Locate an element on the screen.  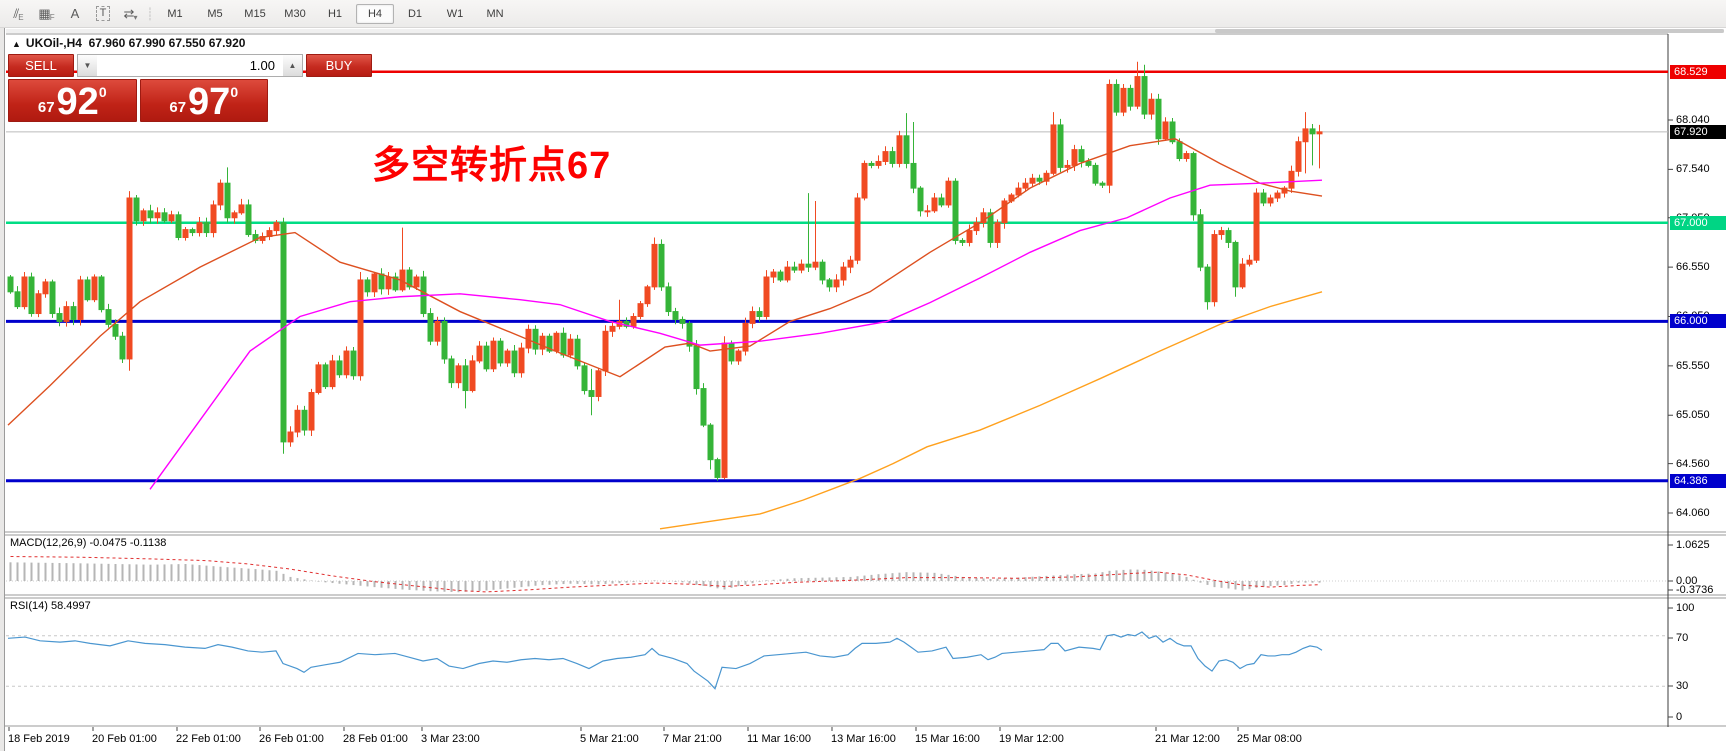
one-click-trade-panel: SELL ▼ ▲ BUY 67 92 0 67 97 0 is located at coordinates (190, 88).